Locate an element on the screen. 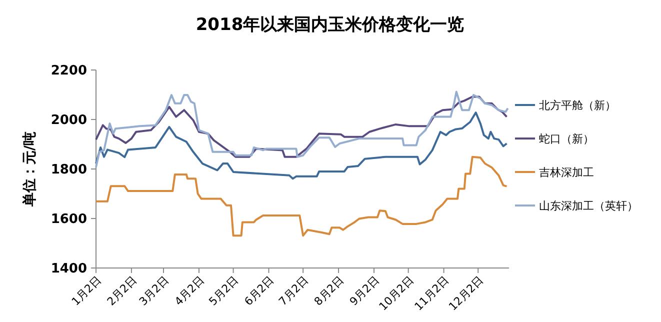 The height and width of the screenshot is (322, 661). legend-label: 山东深加工（英轩） is located at coordinates (588, 205).